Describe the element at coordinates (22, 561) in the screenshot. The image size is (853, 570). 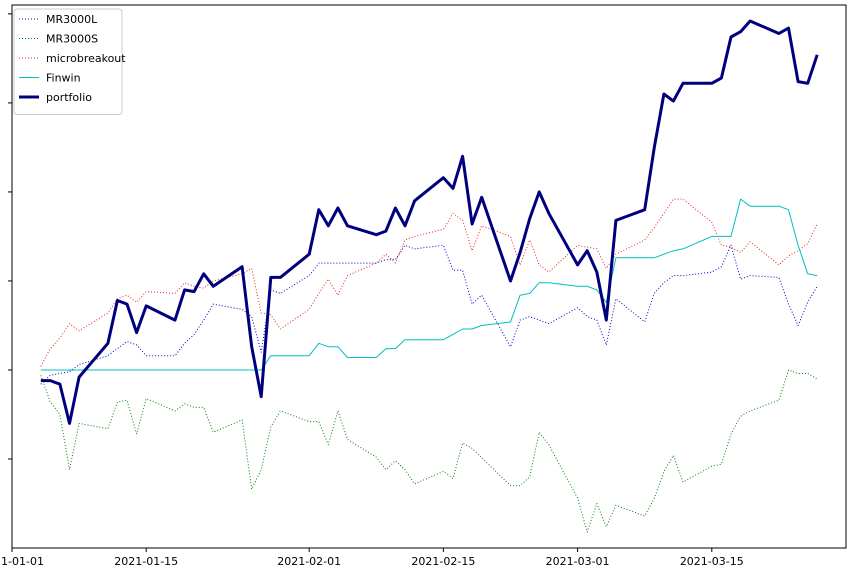
I see `x-tick-label: 2021-01-01` at that location.